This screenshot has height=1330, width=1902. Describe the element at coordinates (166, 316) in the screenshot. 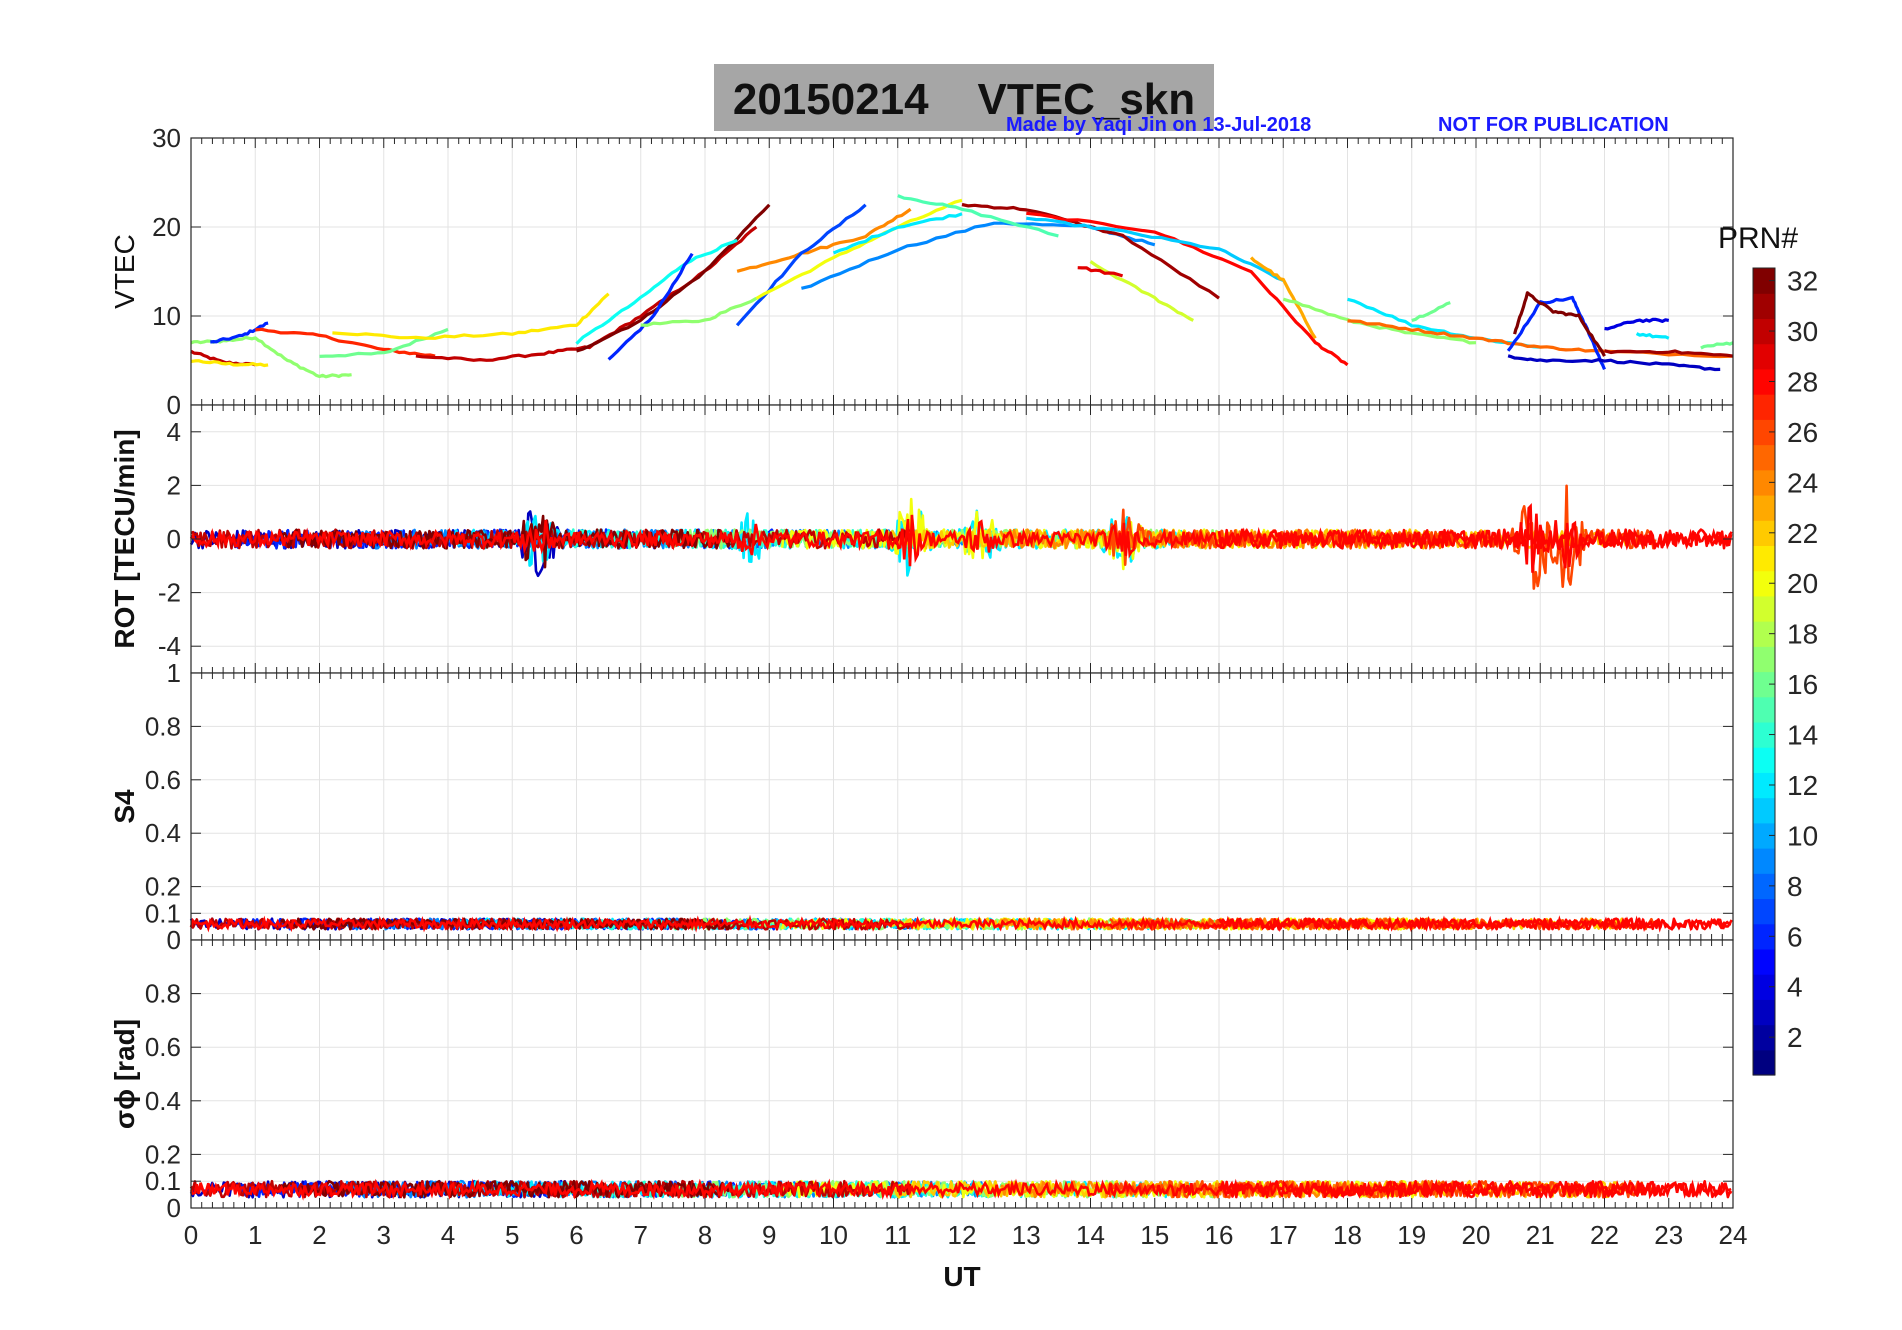

I see `y-tick-label: 10` at that location.